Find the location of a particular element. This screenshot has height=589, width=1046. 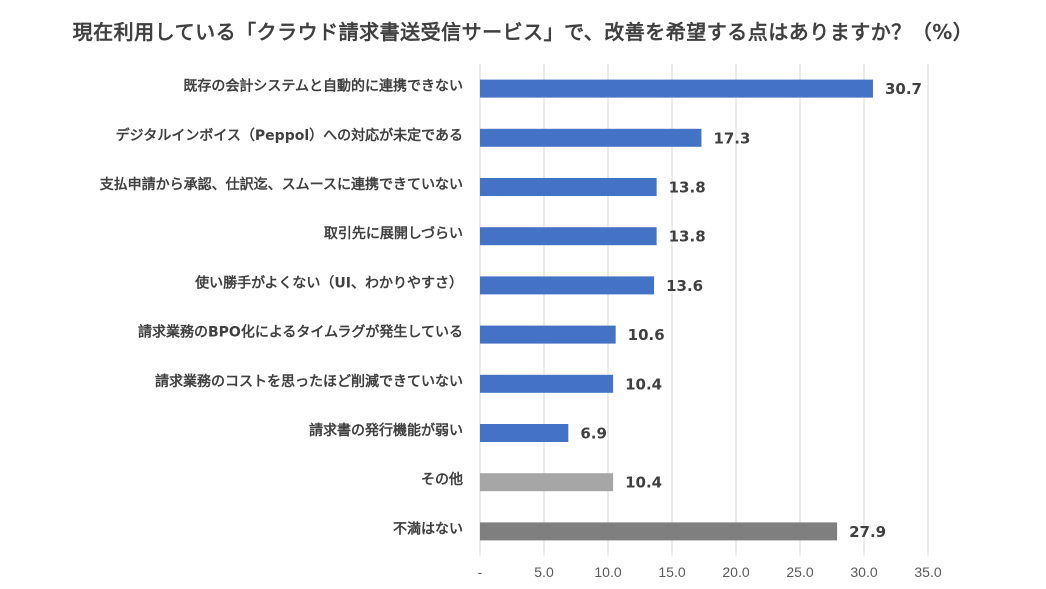

x-tick-label: 15.0 is located at coordinates (671, 572).